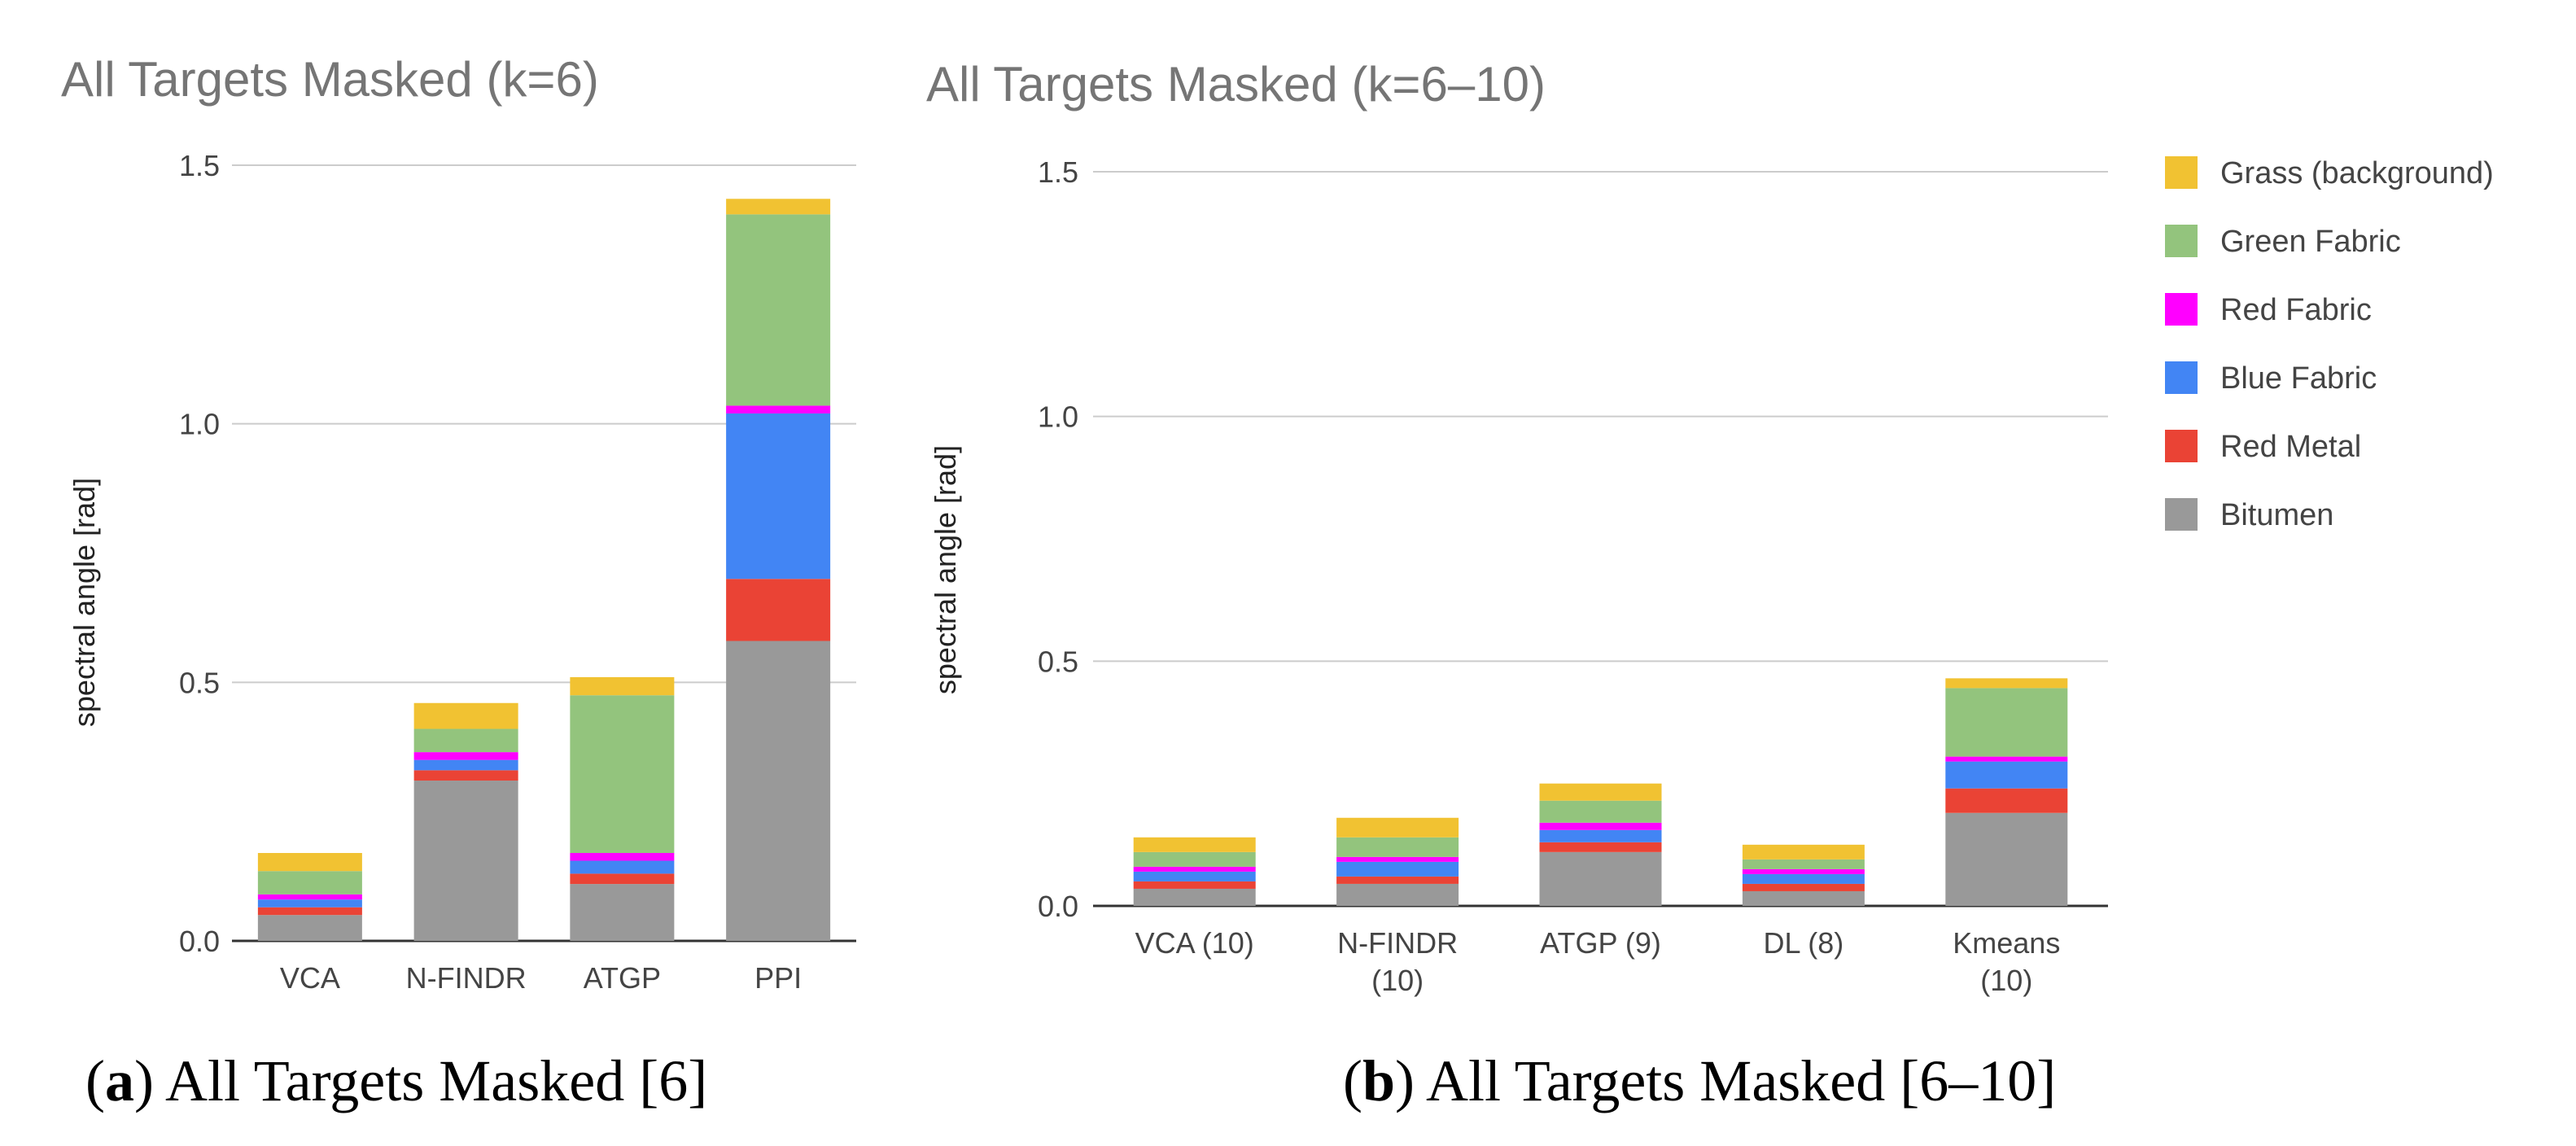  Describe the element at coordinates (396, 1080) in the screenshot. I see `caption-a: (a) All Targets Masked [6]` at that location.